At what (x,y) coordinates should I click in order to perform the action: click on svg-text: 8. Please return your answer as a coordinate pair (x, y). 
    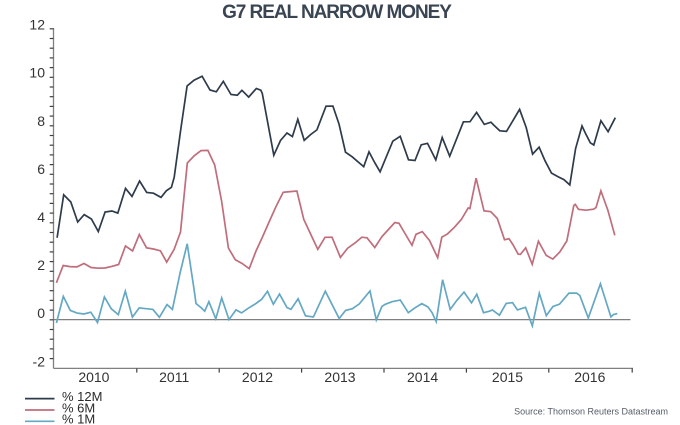
    Looking at the image, I should click on (41, 121).